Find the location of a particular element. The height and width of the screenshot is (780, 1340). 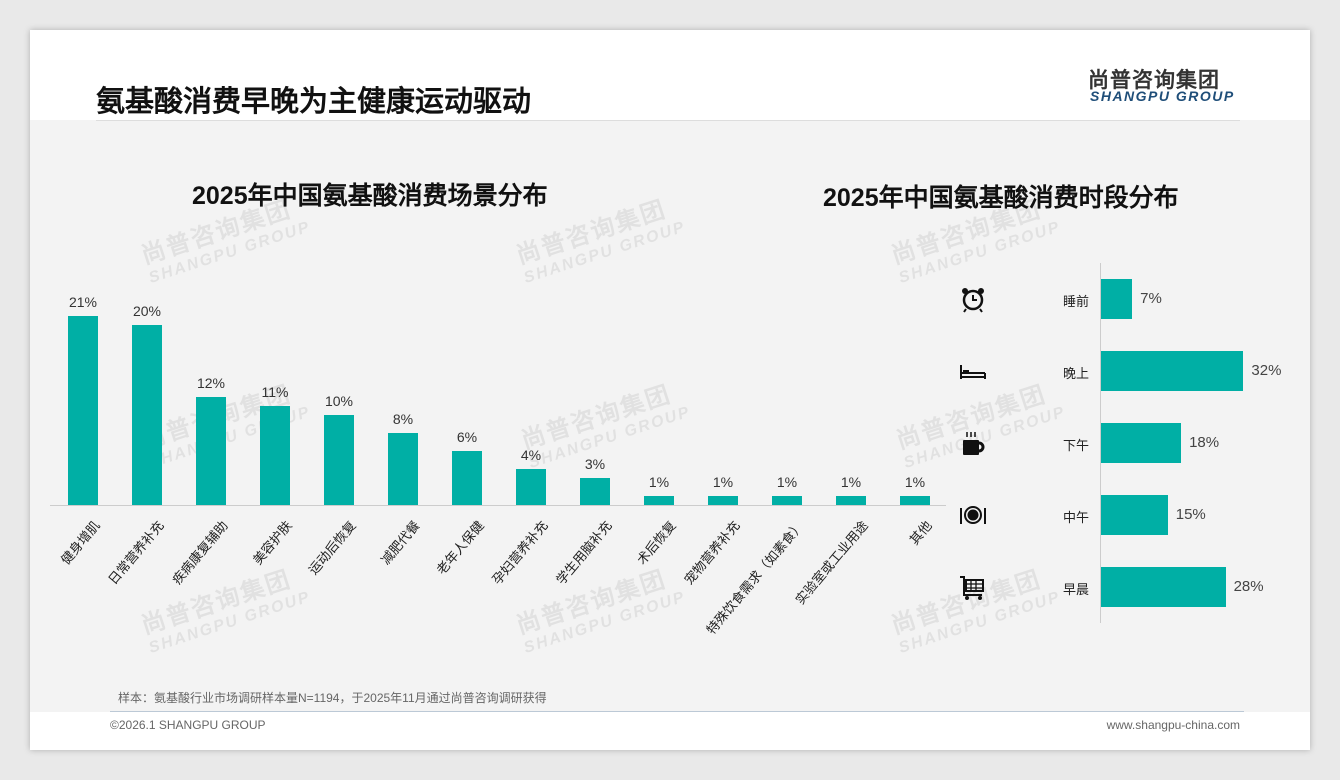

category-label: 早晨 is located at coordinates (1076, 589).